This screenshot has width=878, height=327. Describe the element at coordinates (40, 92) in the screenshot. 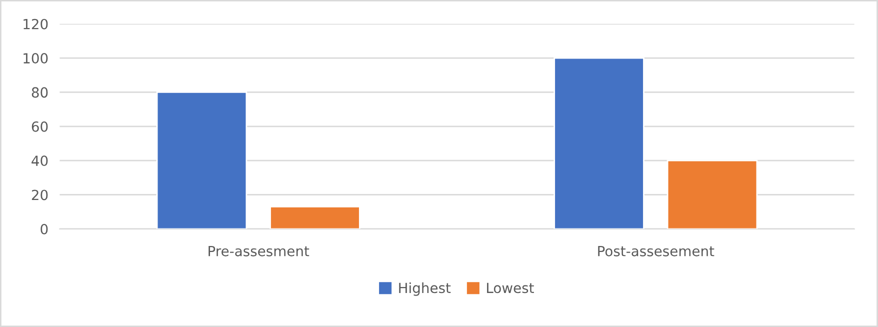

I see `y-tick-label: 80` at that location.